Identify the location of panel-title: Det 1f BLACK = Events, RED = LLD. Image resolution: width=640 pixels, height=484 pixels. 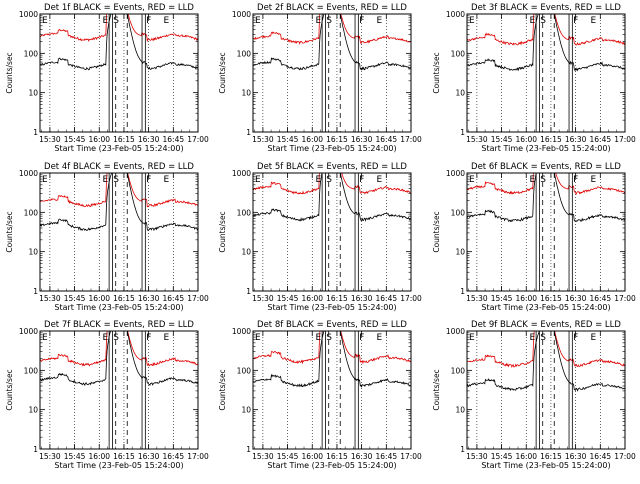
(119, 8).